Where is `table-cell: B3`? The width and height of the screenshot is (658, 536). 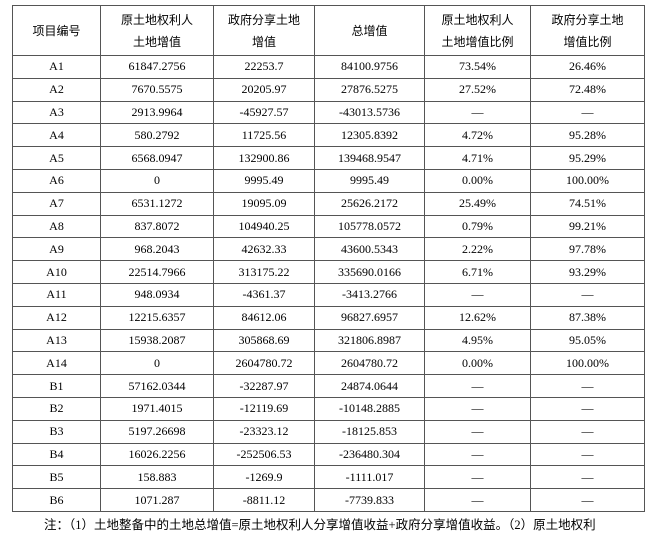 table-cell: B3 is located at coordinates (56, 431).